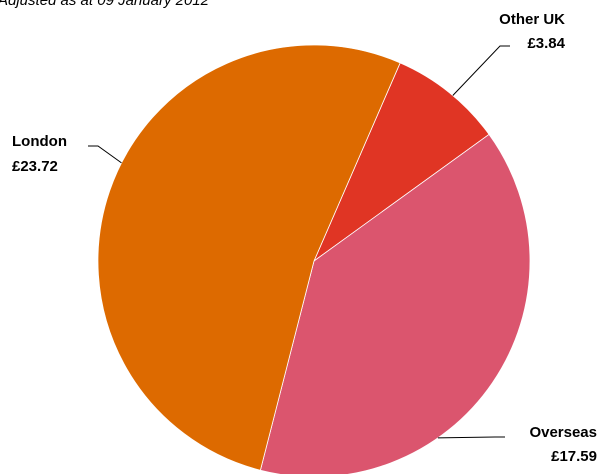 This screenshot has height=474, width=600. Describe the element at coordinates (105, 154) in the screenshot. I see `leader-line-london` at that location.